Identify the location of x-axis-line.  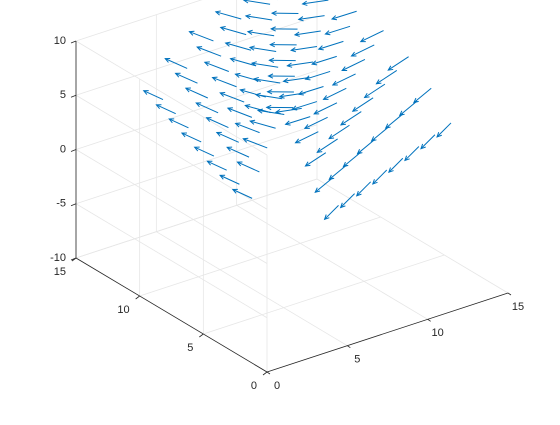
(387, 332).